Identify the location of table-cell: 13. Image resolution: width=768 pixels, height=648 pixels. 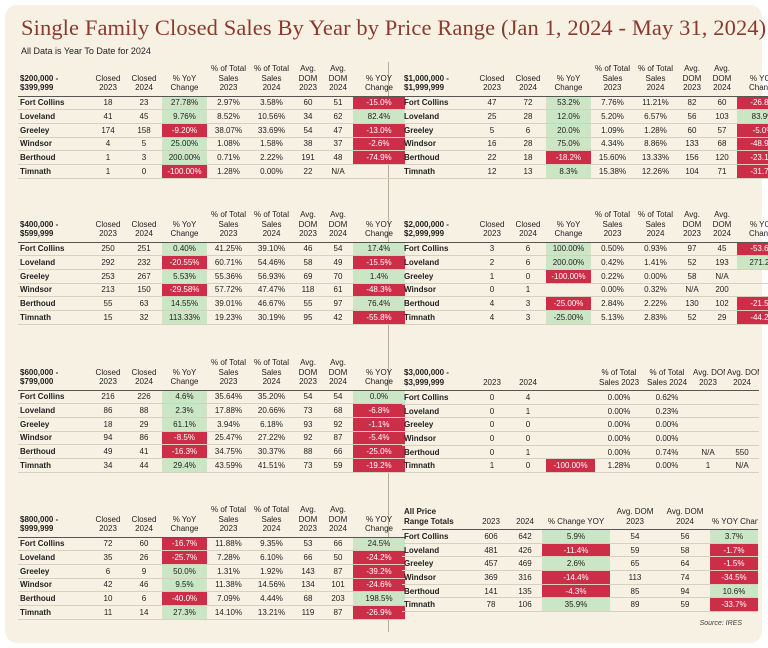
(528, 171).